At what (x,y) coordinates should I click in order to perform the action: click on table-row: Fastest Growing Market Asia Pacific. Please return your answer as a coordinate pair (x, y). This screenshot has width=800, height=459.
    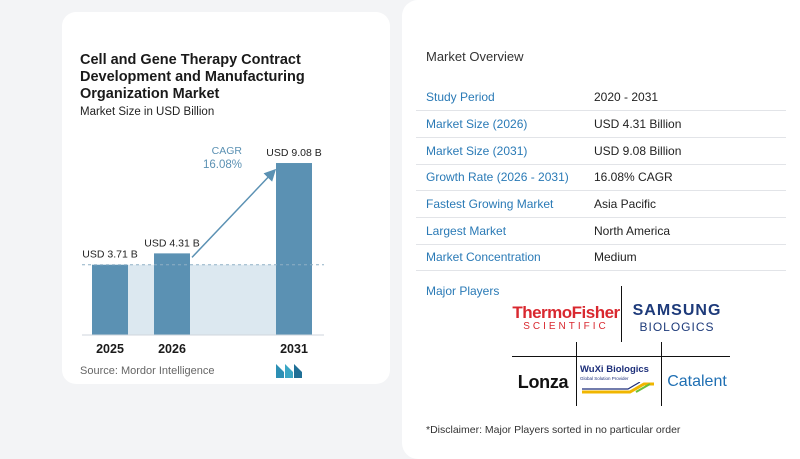
    Looking at the image, I should click on (601, 204).